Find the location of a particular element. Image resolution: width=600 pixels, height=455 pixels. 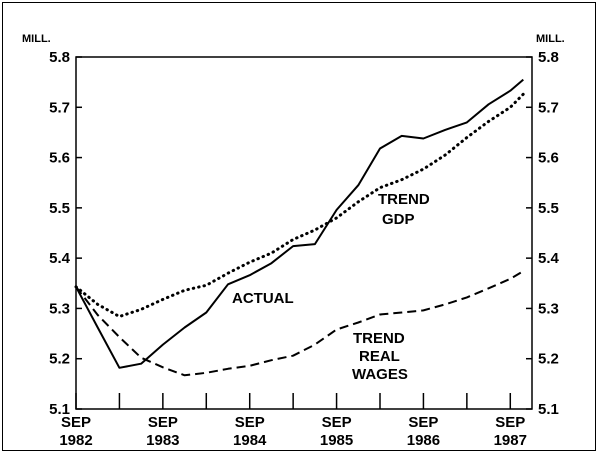

annotation-trend-gdp-line2: GDP is located at coordinates (398, 219).